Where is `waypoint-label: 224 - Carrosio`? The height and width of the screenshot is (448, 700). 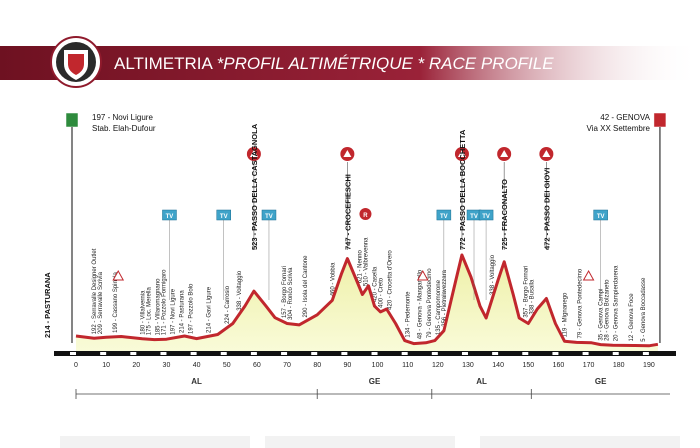 waypoint-label: 224 - Carrosio is located at coordinates (228, 304).